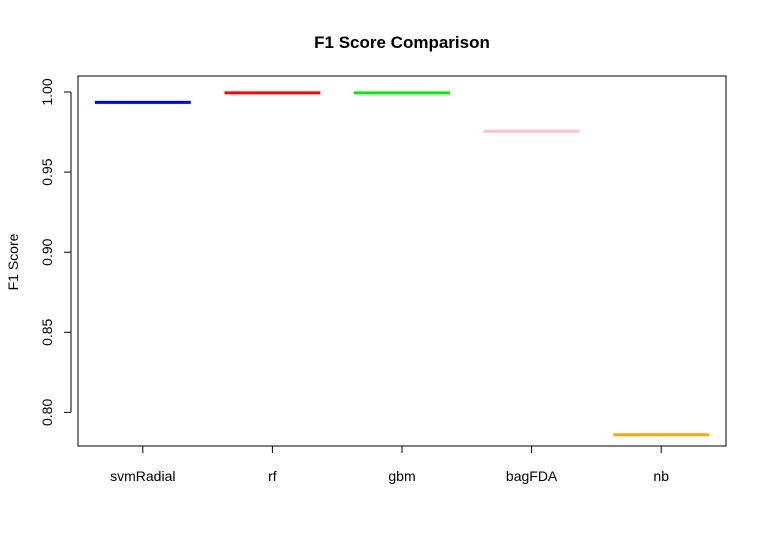  Describe the element at coordinates (13, 261) in the screenshot. I see `y-axis-label: F1 Score` at that location.